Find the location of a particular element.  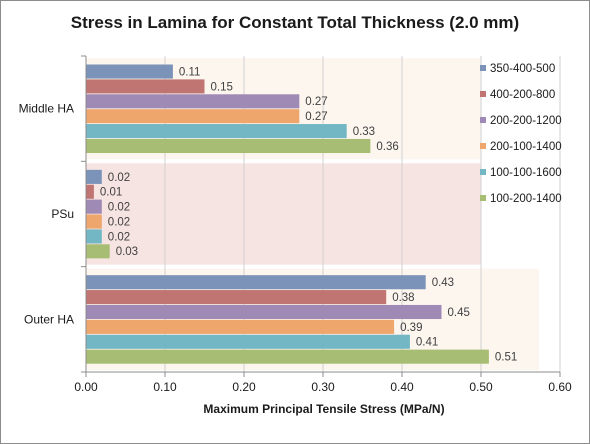

data-label: 0.01 is located at coordinates (111, 193).